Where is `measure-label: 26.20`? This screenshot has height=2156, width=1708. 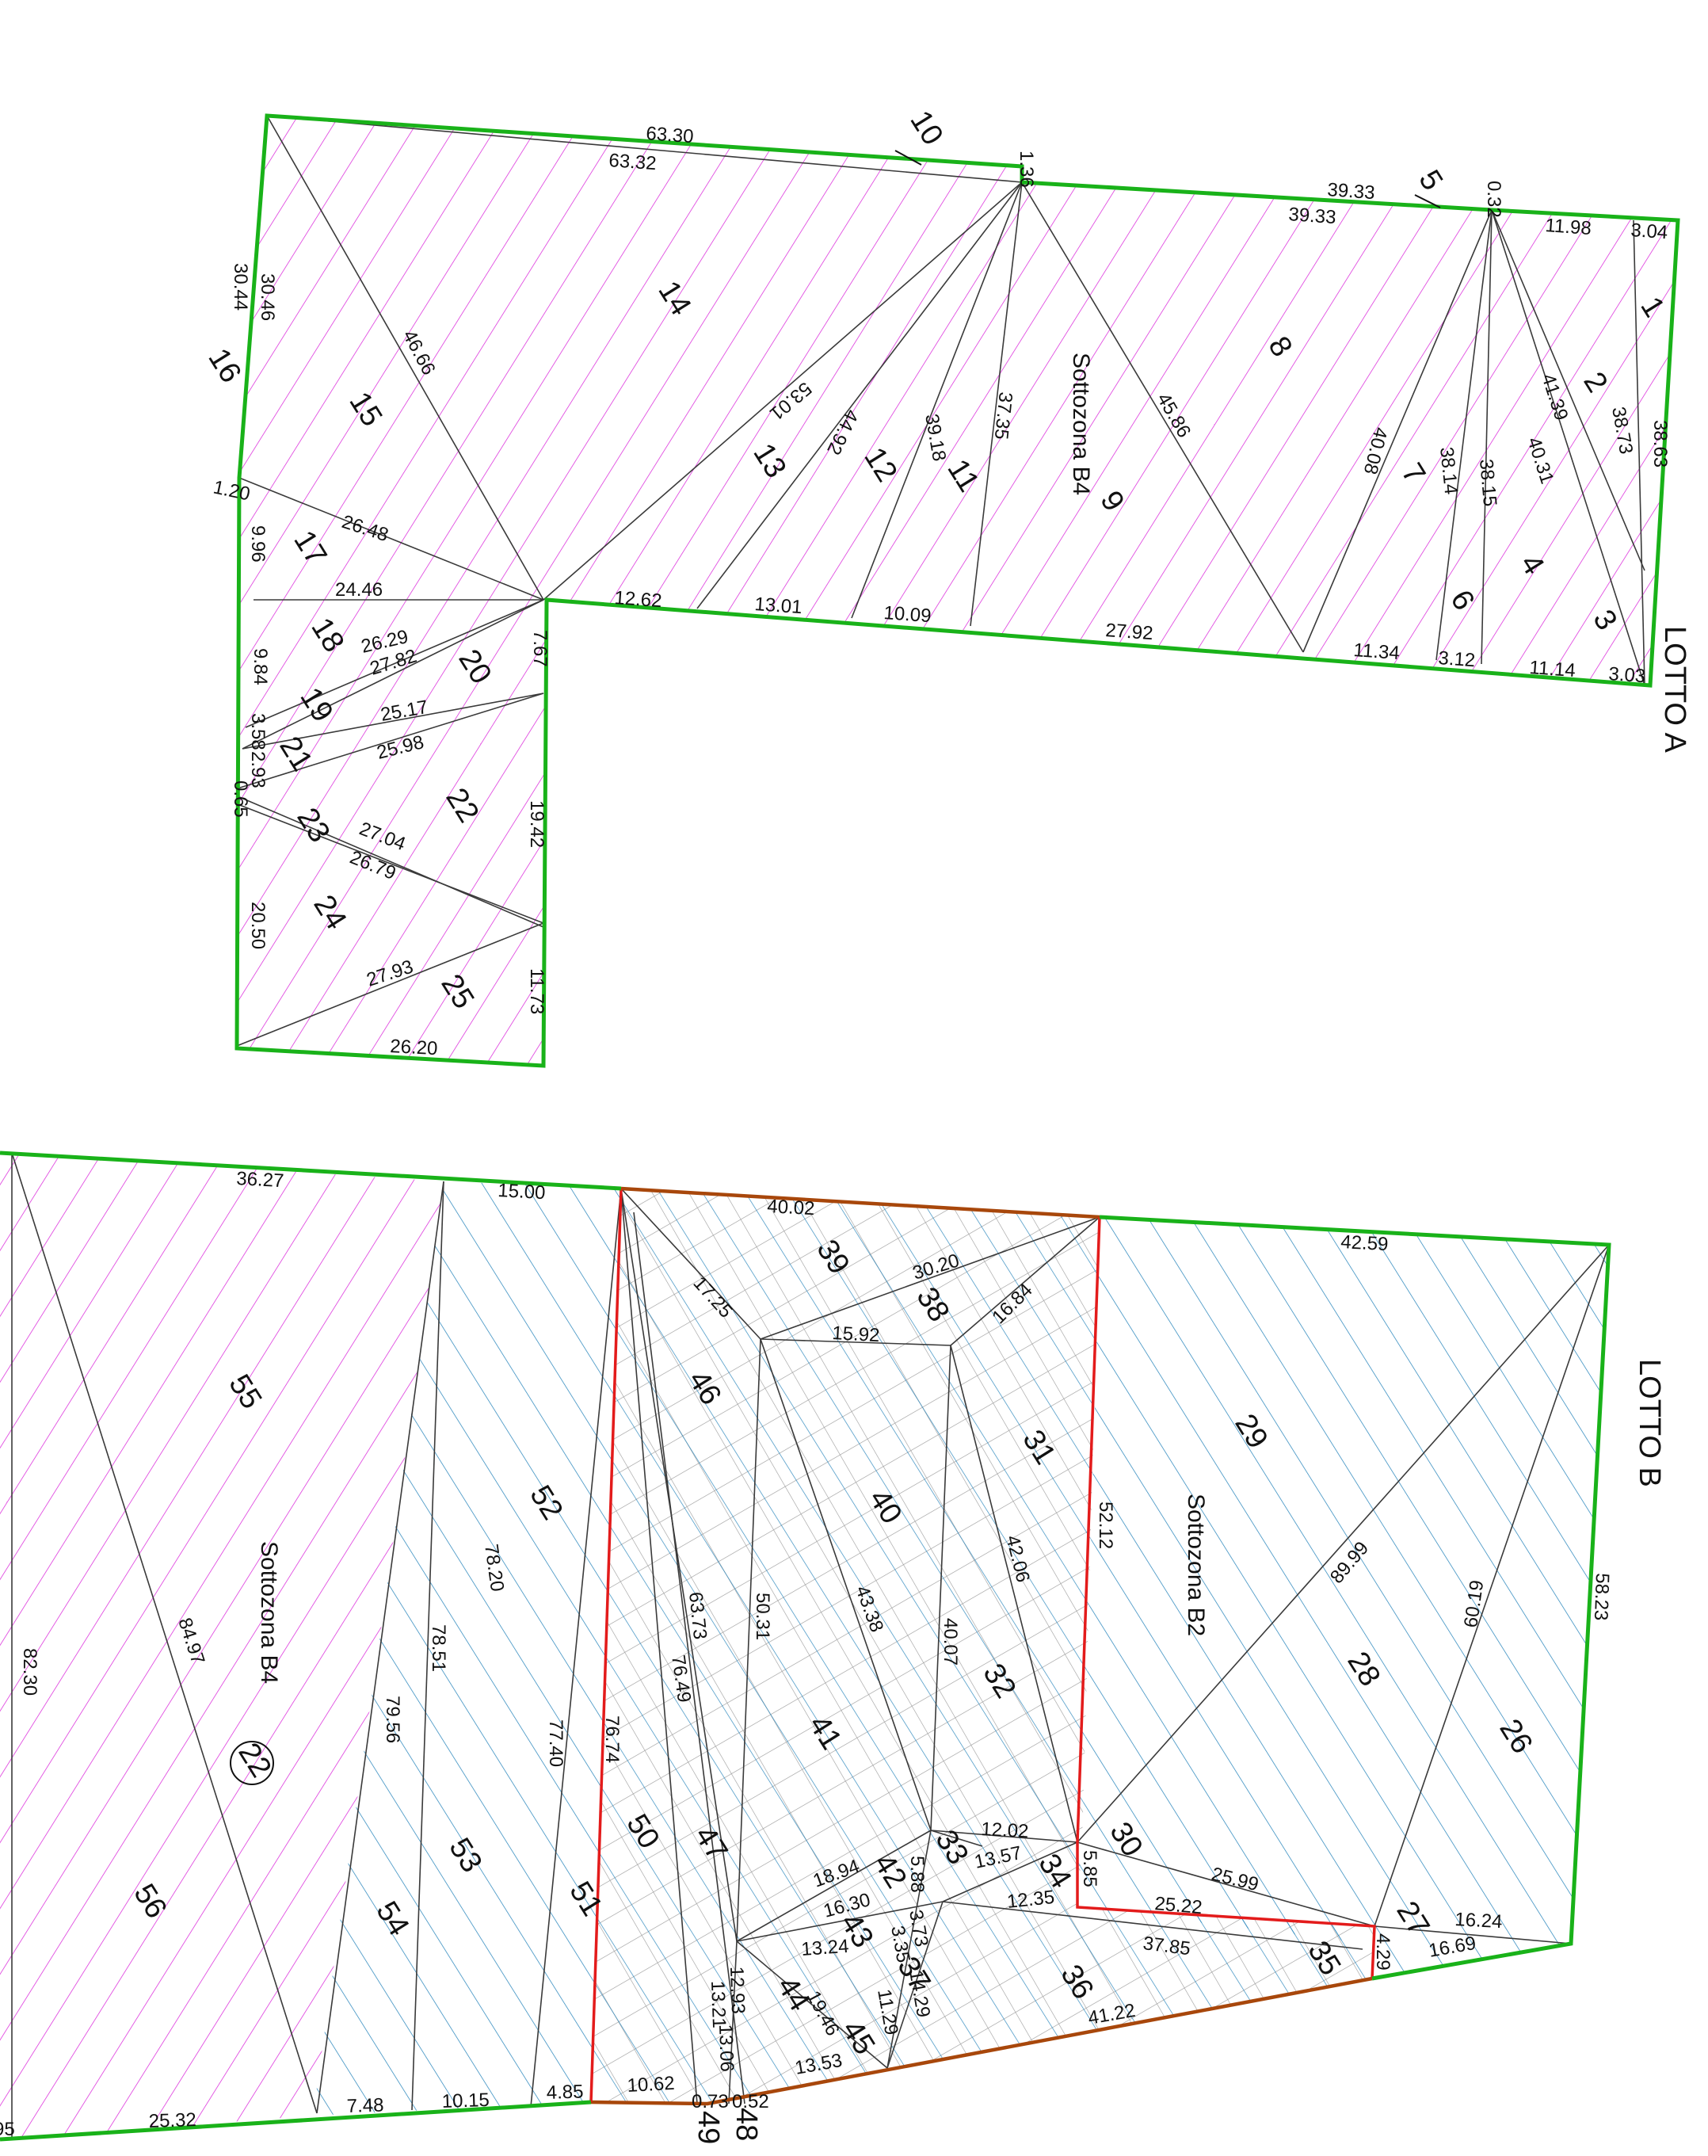
measure-label: 26.20 is located at coordinates (414, 1047).